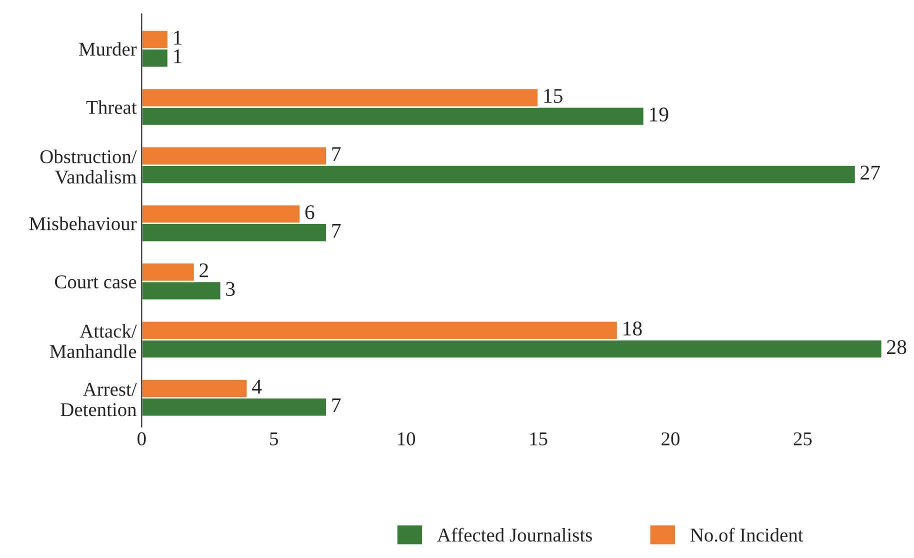  Describe the element at coordinates (274, 439) in the screenshot. I see `x-tick-label: 5` at that location.